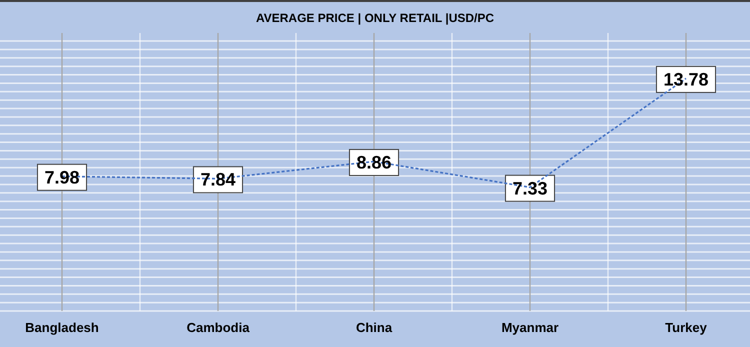 The image size is (750, 347). What do you see at coordinates (686, 79) in the screenshot?
I see `data-label: 13.78` at bounding box center [686, 79].